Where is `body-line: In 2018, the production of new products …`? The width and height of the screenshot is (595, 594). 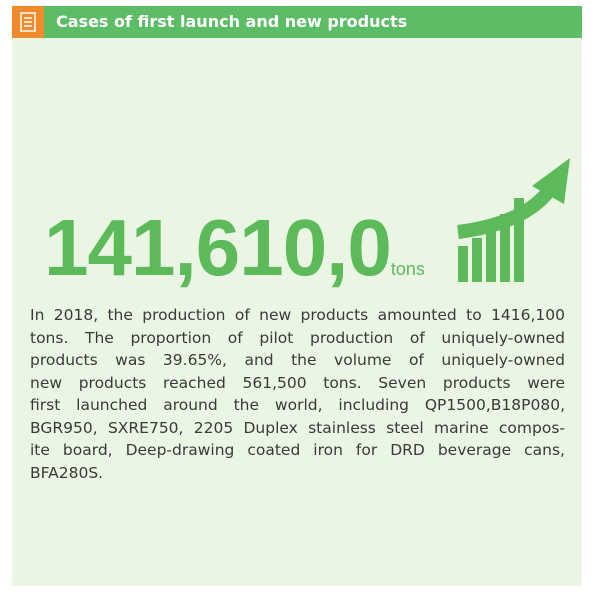 body-line: In 2018, the production of new products … is located at coordinates (297, 315).